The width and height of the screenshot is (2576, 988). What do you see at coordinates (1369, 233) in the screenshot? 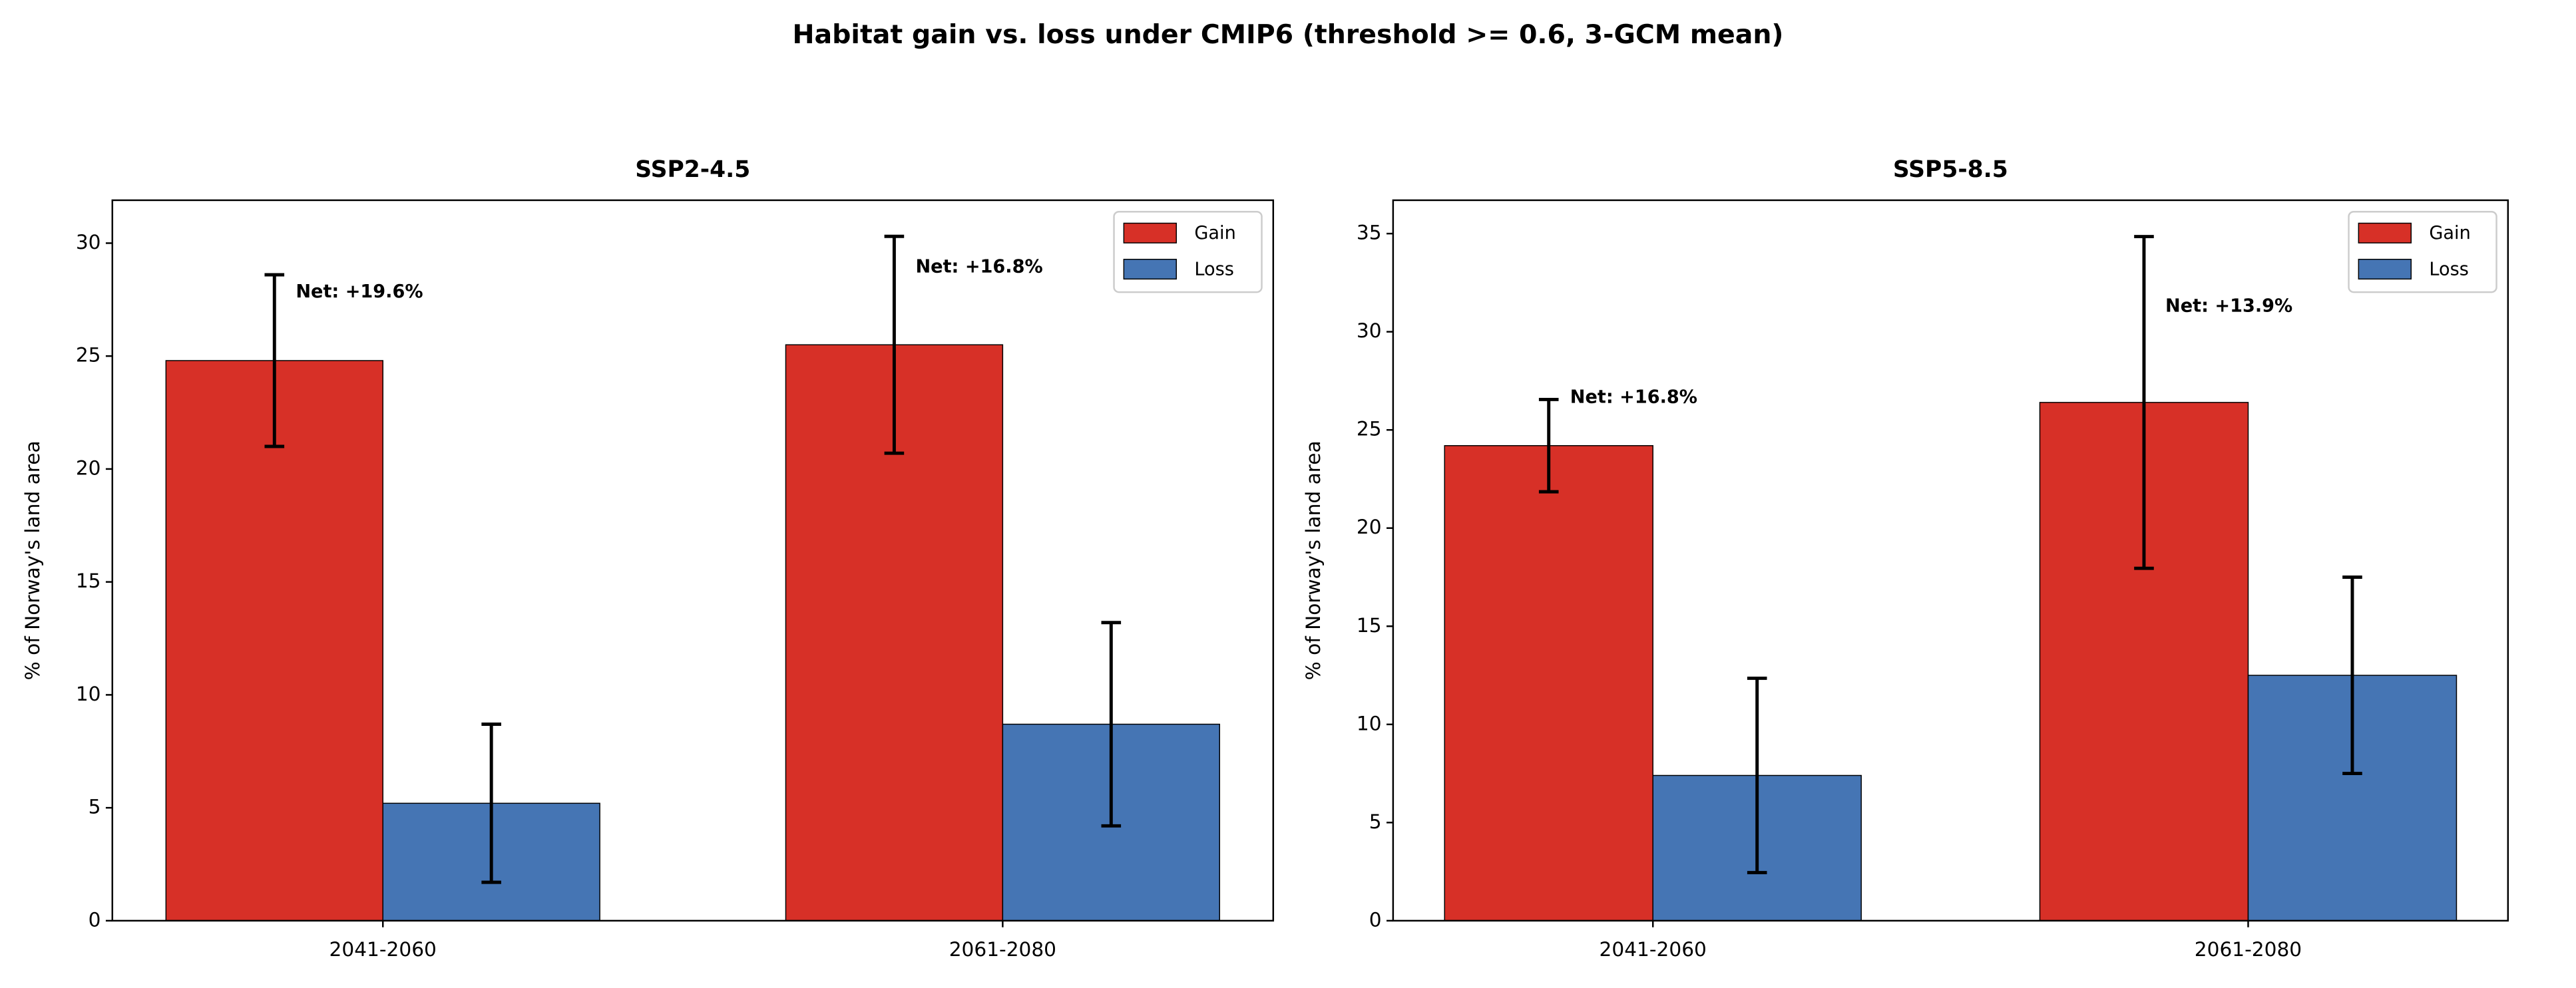
I see `y-tick-label: 35` at bounding box center [1369, 233].